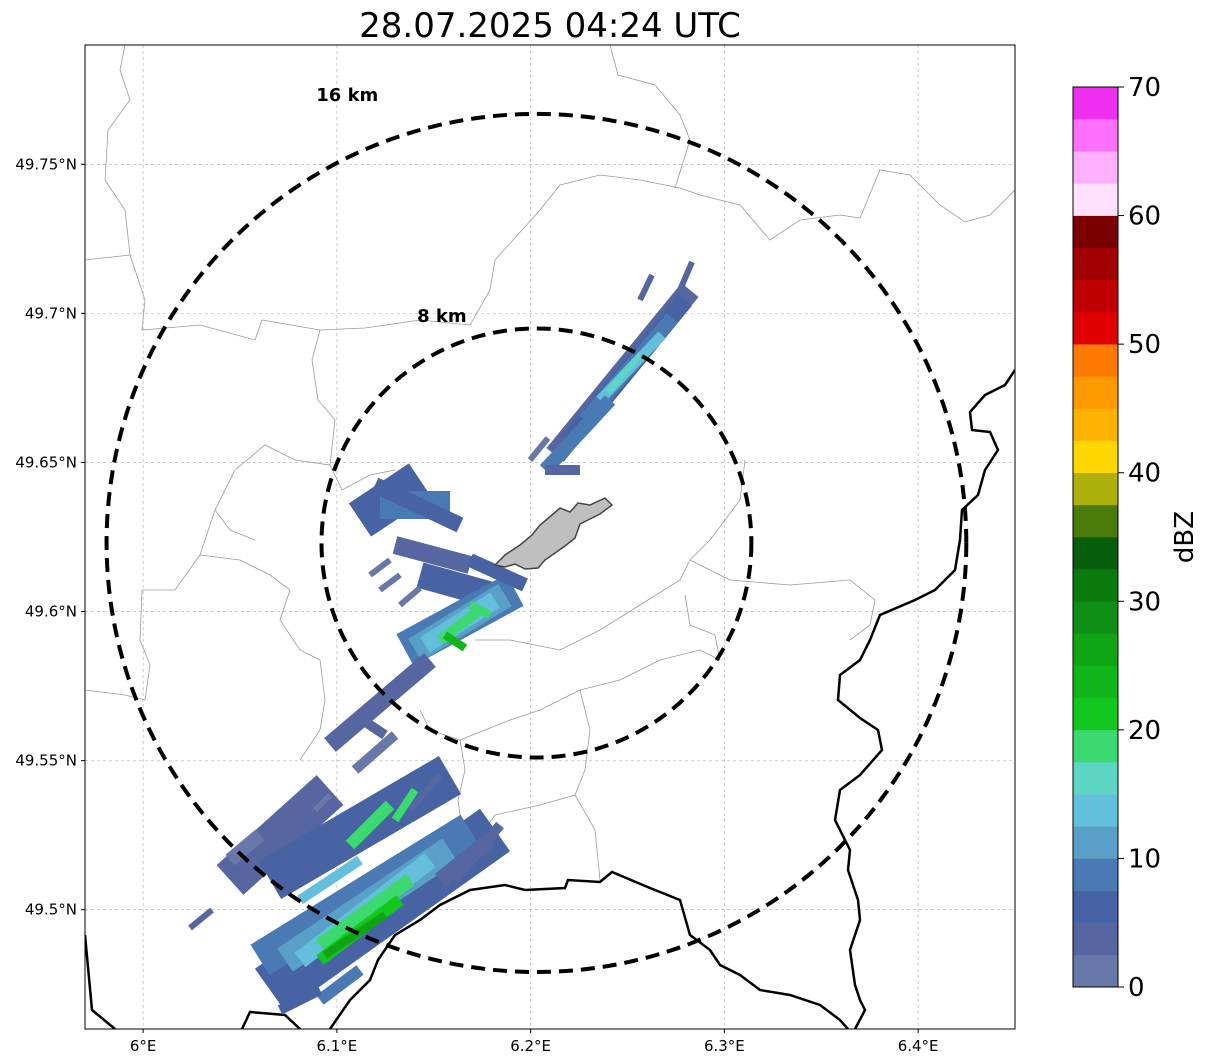  Describe the element at coordinates (1144, 474) in the screenshot. I see `colorbar-tick-label: 40` at that location.